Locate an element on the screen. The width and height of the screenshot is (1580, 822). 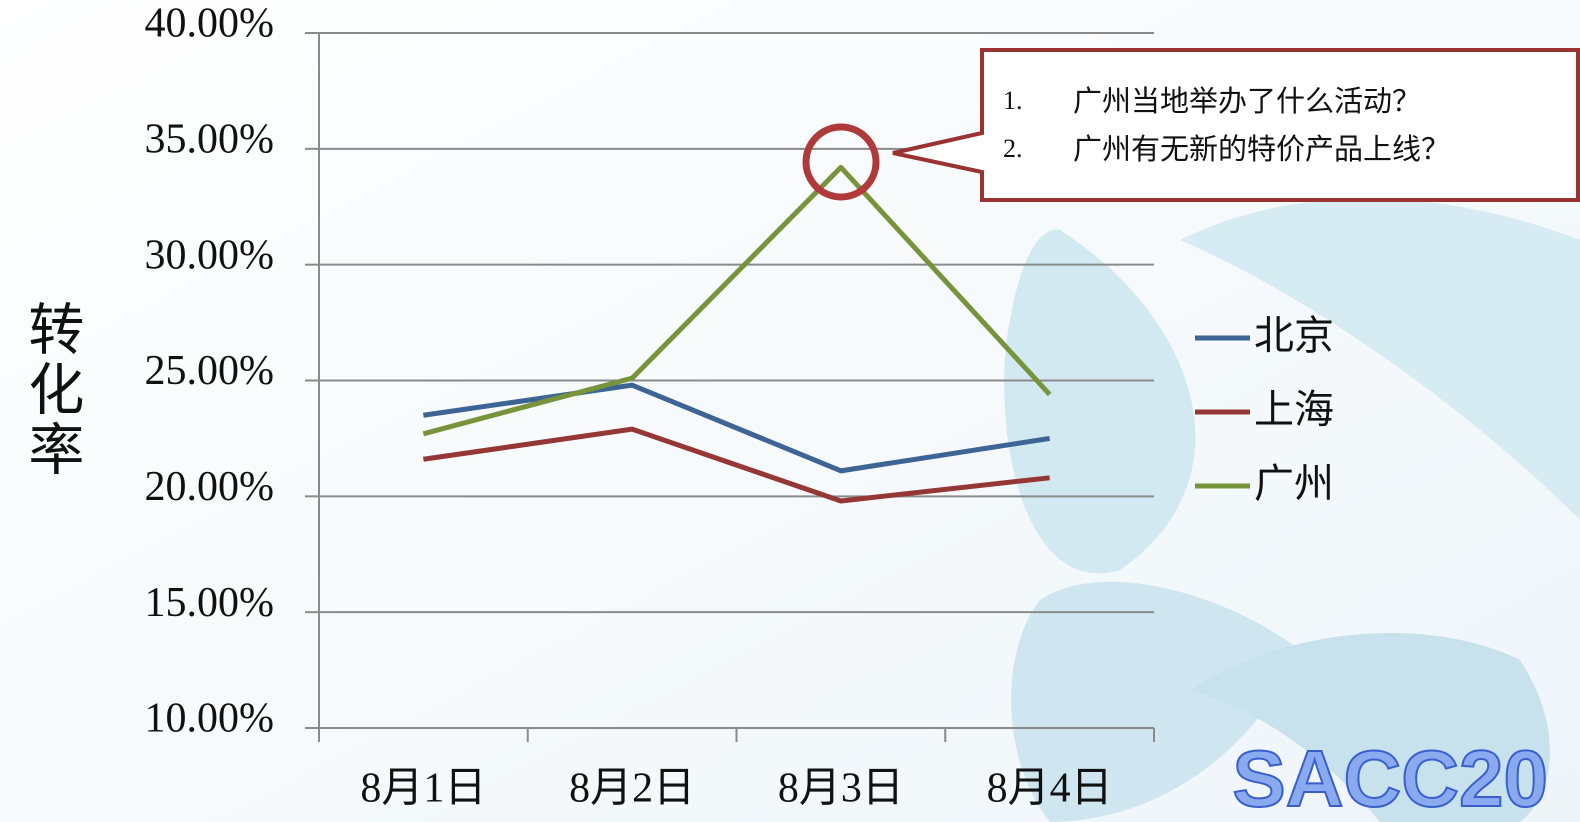
legend-label: 北京 is located at coordinates (1294, 336).